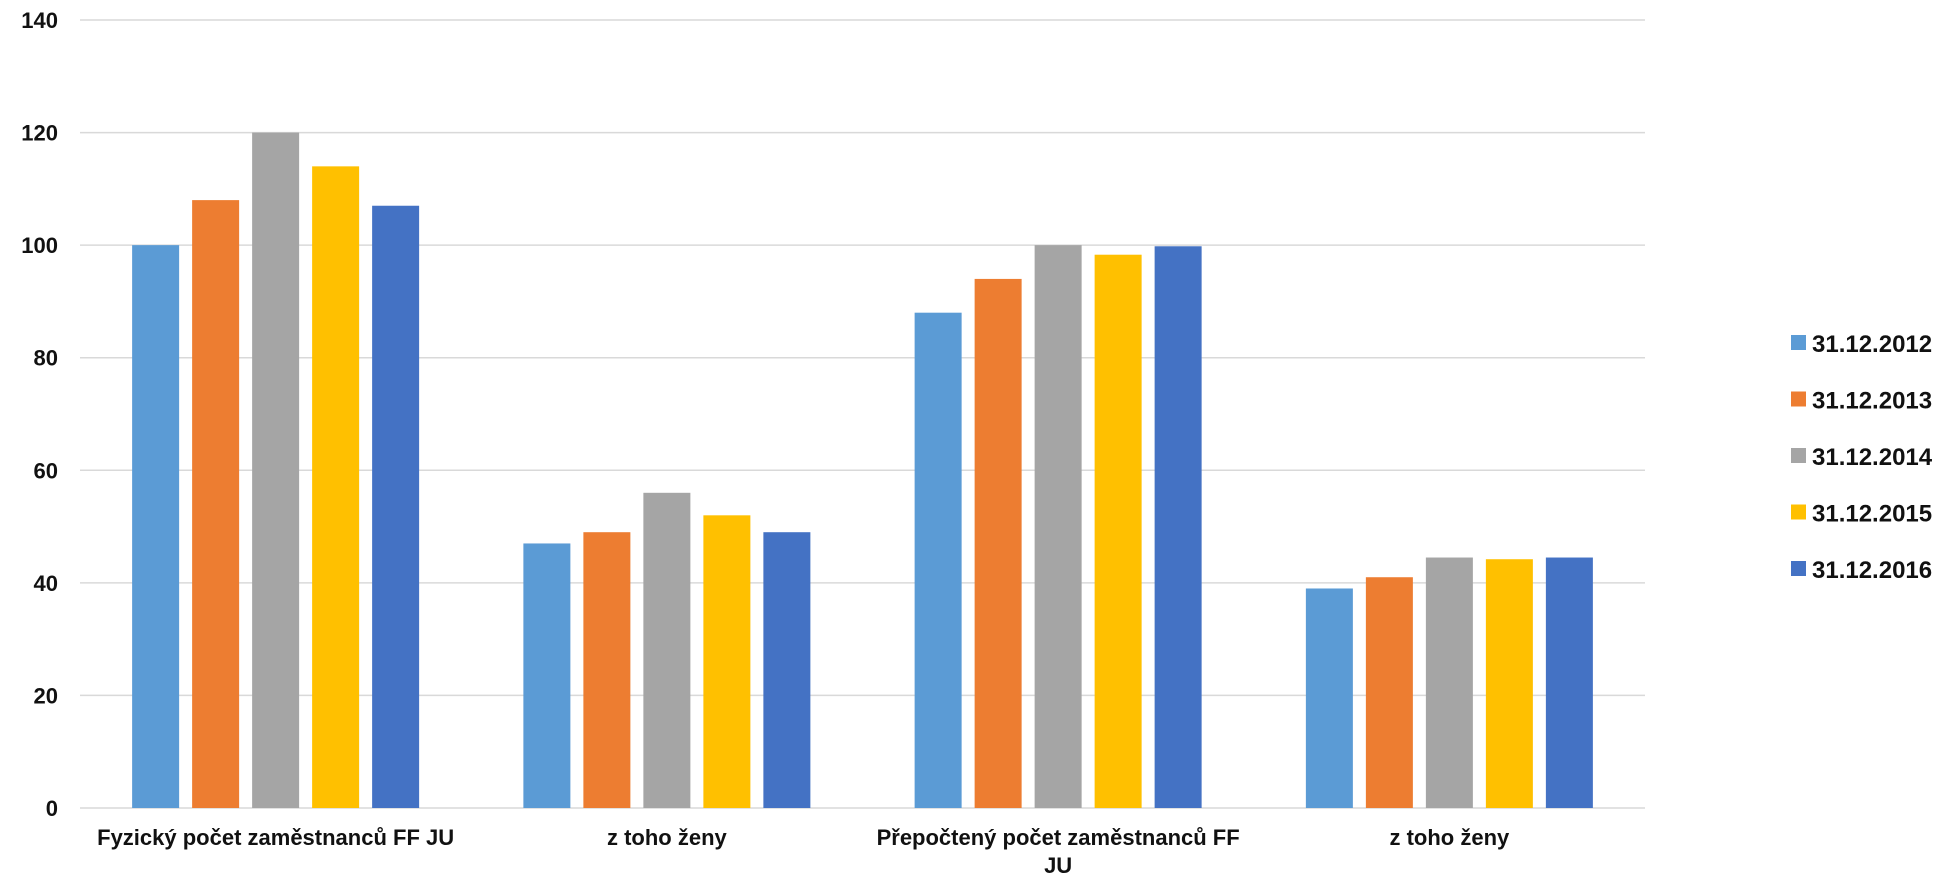 The width and height of the screenshot is (1956, 877). Describe the element at coordinates (46, 695) in the screenshot. I see `y-tick-label: 20` at that location.